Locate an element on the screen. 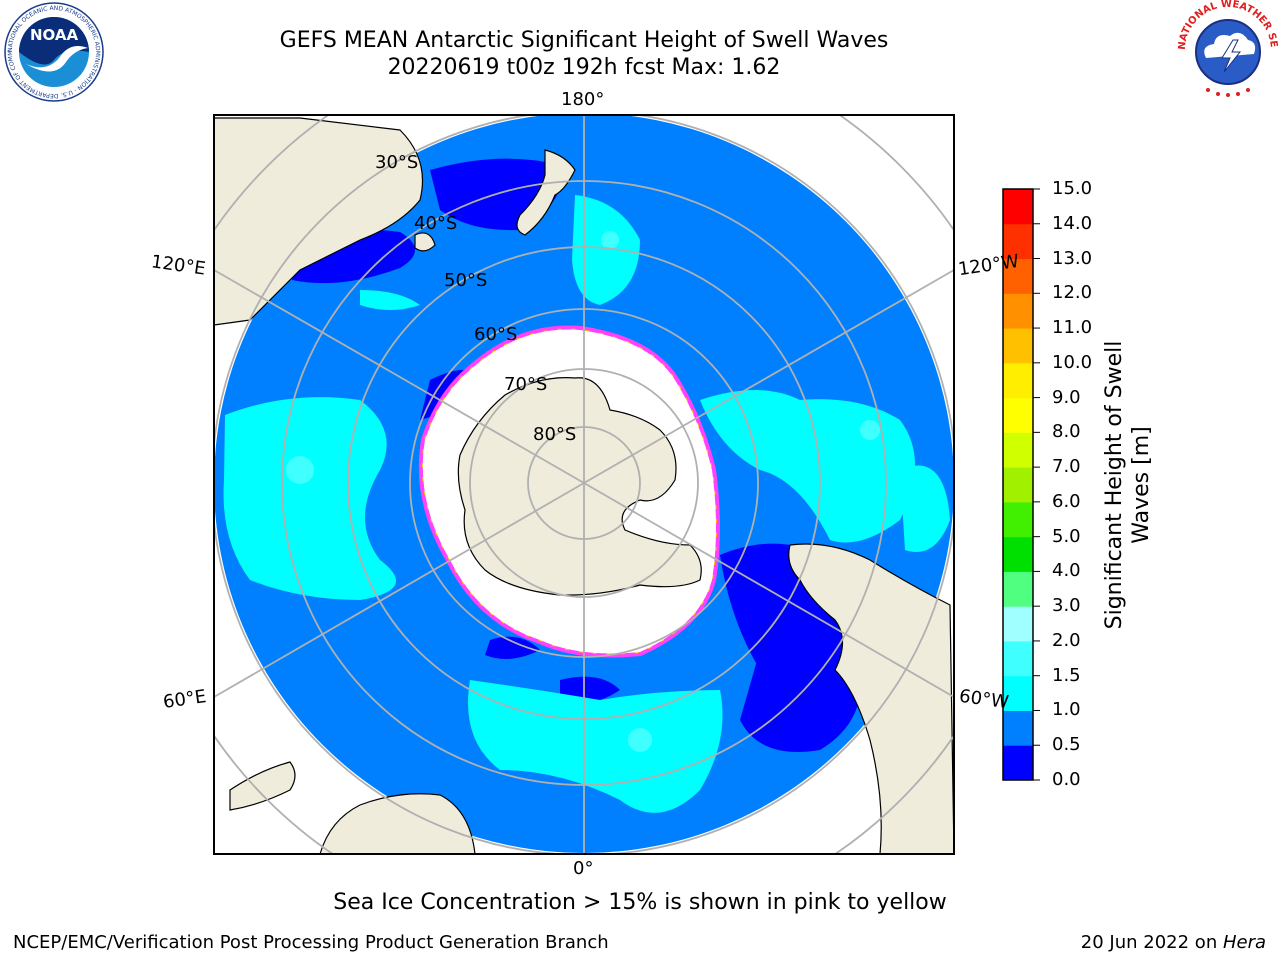 The width and height of the screenshot is (1280, 960). svg-text: NOAA is located at coordinates (54, 35).